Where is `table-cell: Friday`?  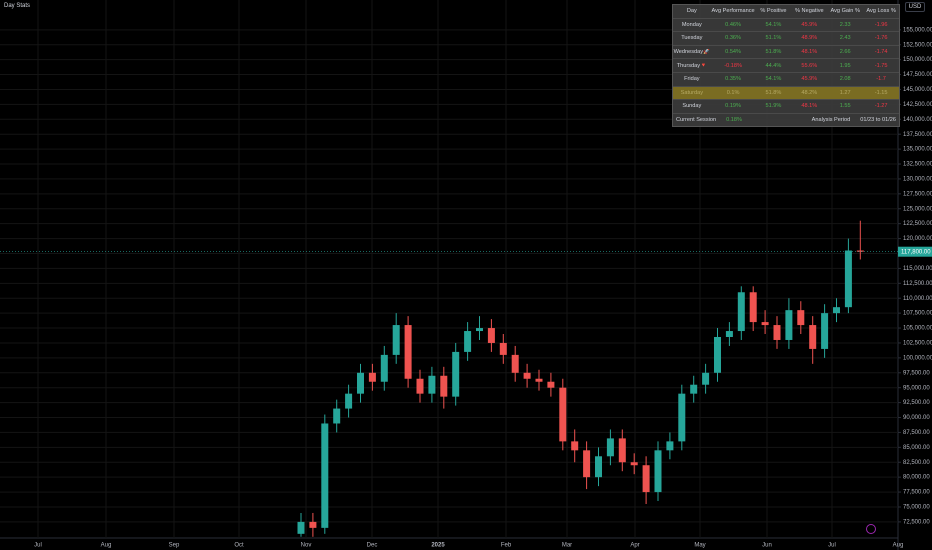
table-cell: Friday is located at coordinates (692, 79).